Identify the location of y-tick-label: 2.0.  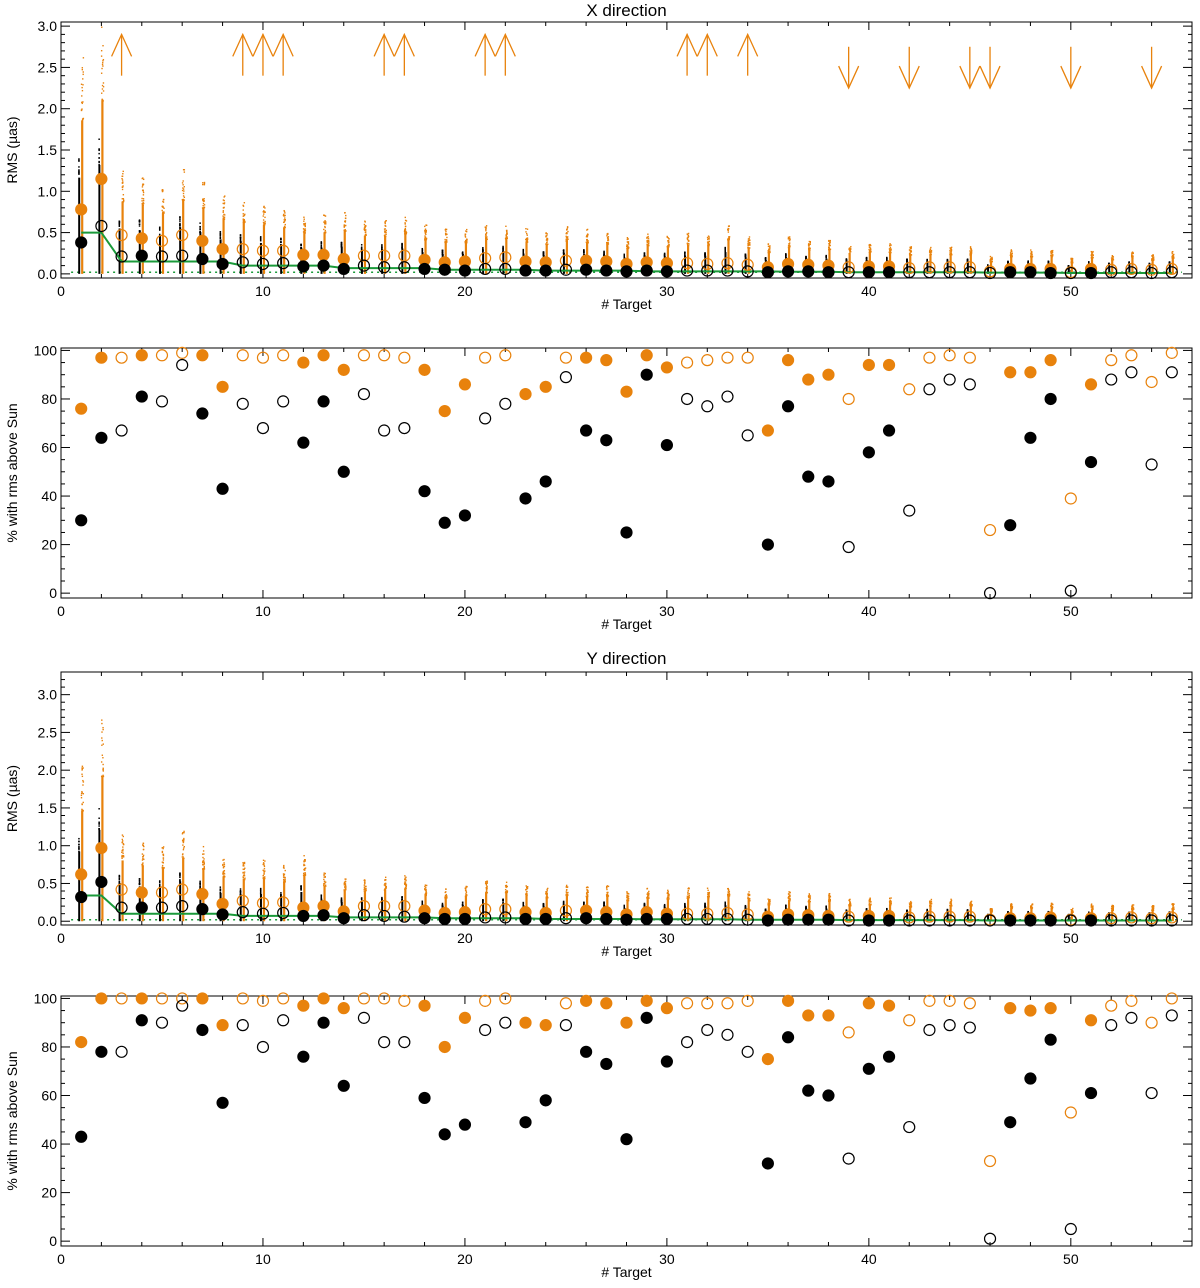
(48, 109).